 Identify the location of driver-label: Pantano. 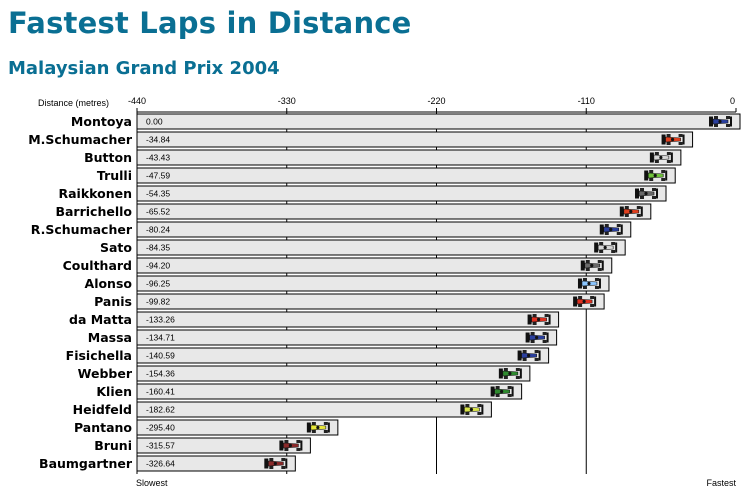
(103, 427).